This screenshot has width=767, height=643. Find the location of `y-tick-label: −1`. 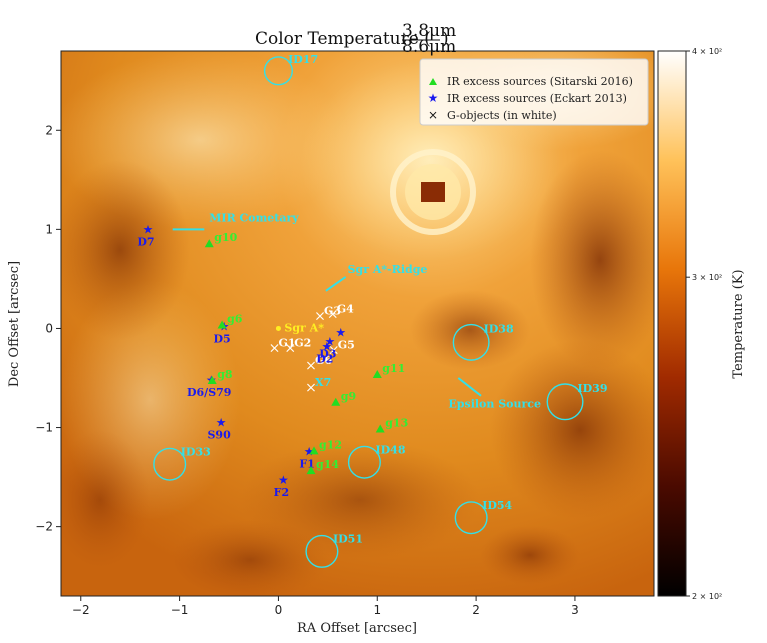

y-tick-label: −1 is located at coordinates (44, 428).